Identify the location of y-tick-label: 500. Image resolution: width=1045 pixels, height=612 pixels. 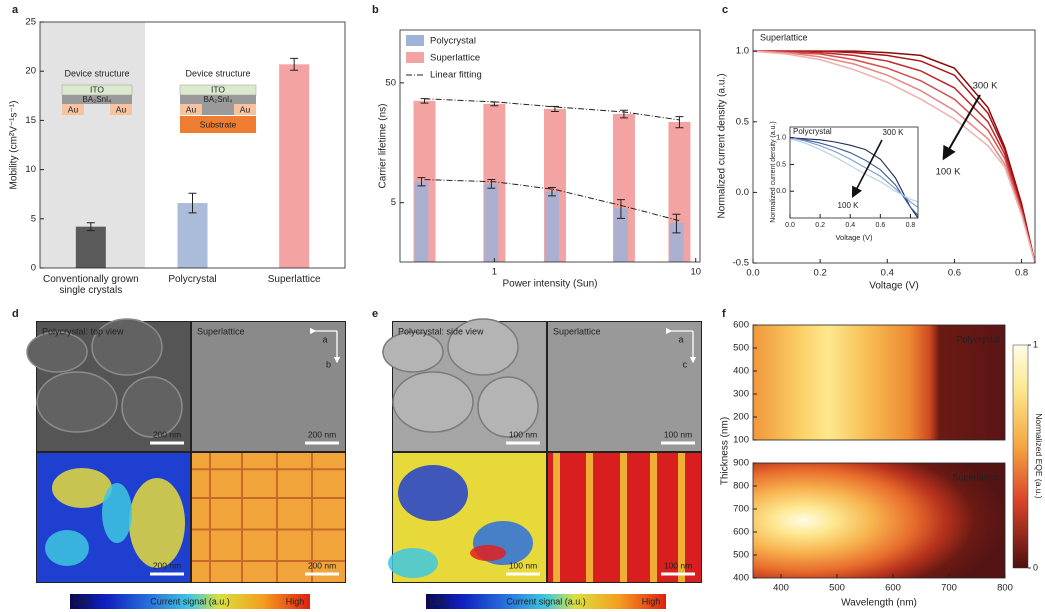
(741, 348).